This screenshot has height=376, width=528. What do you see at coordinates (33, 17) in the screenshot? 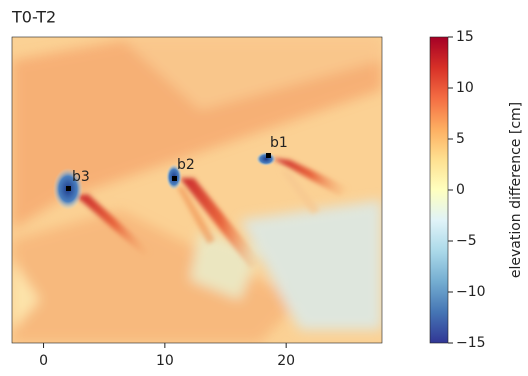
I see `chart-title: T0-T2` at bounding box center [33, 17].